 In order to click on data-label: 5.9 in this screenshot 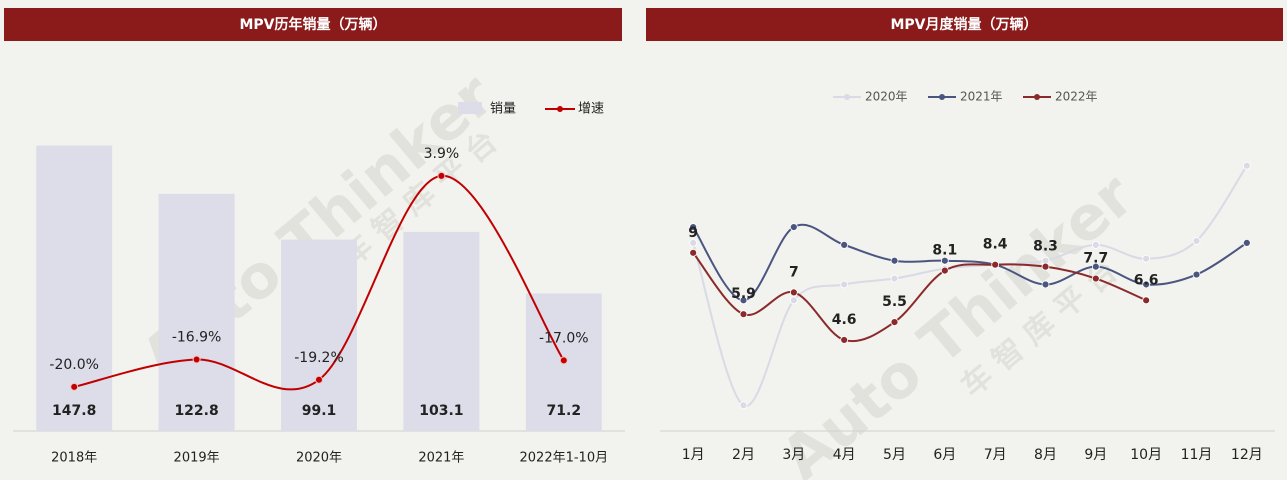, I will do `click(743, 294)`.